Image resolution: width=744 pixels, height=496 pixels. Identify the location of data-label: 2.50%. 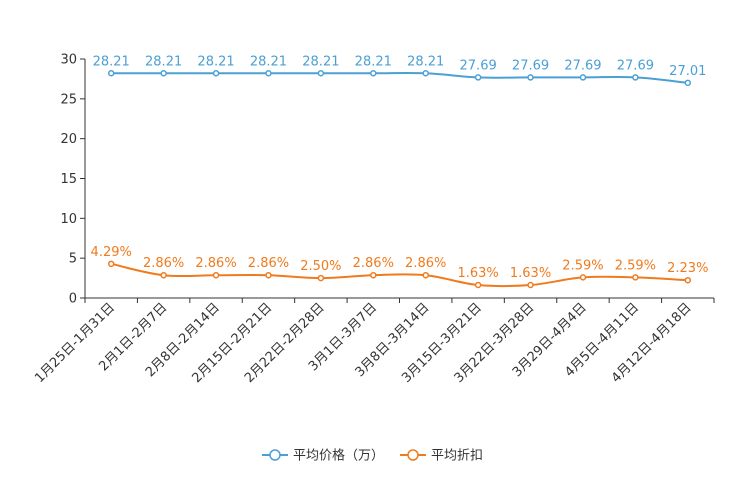
(320, 266).